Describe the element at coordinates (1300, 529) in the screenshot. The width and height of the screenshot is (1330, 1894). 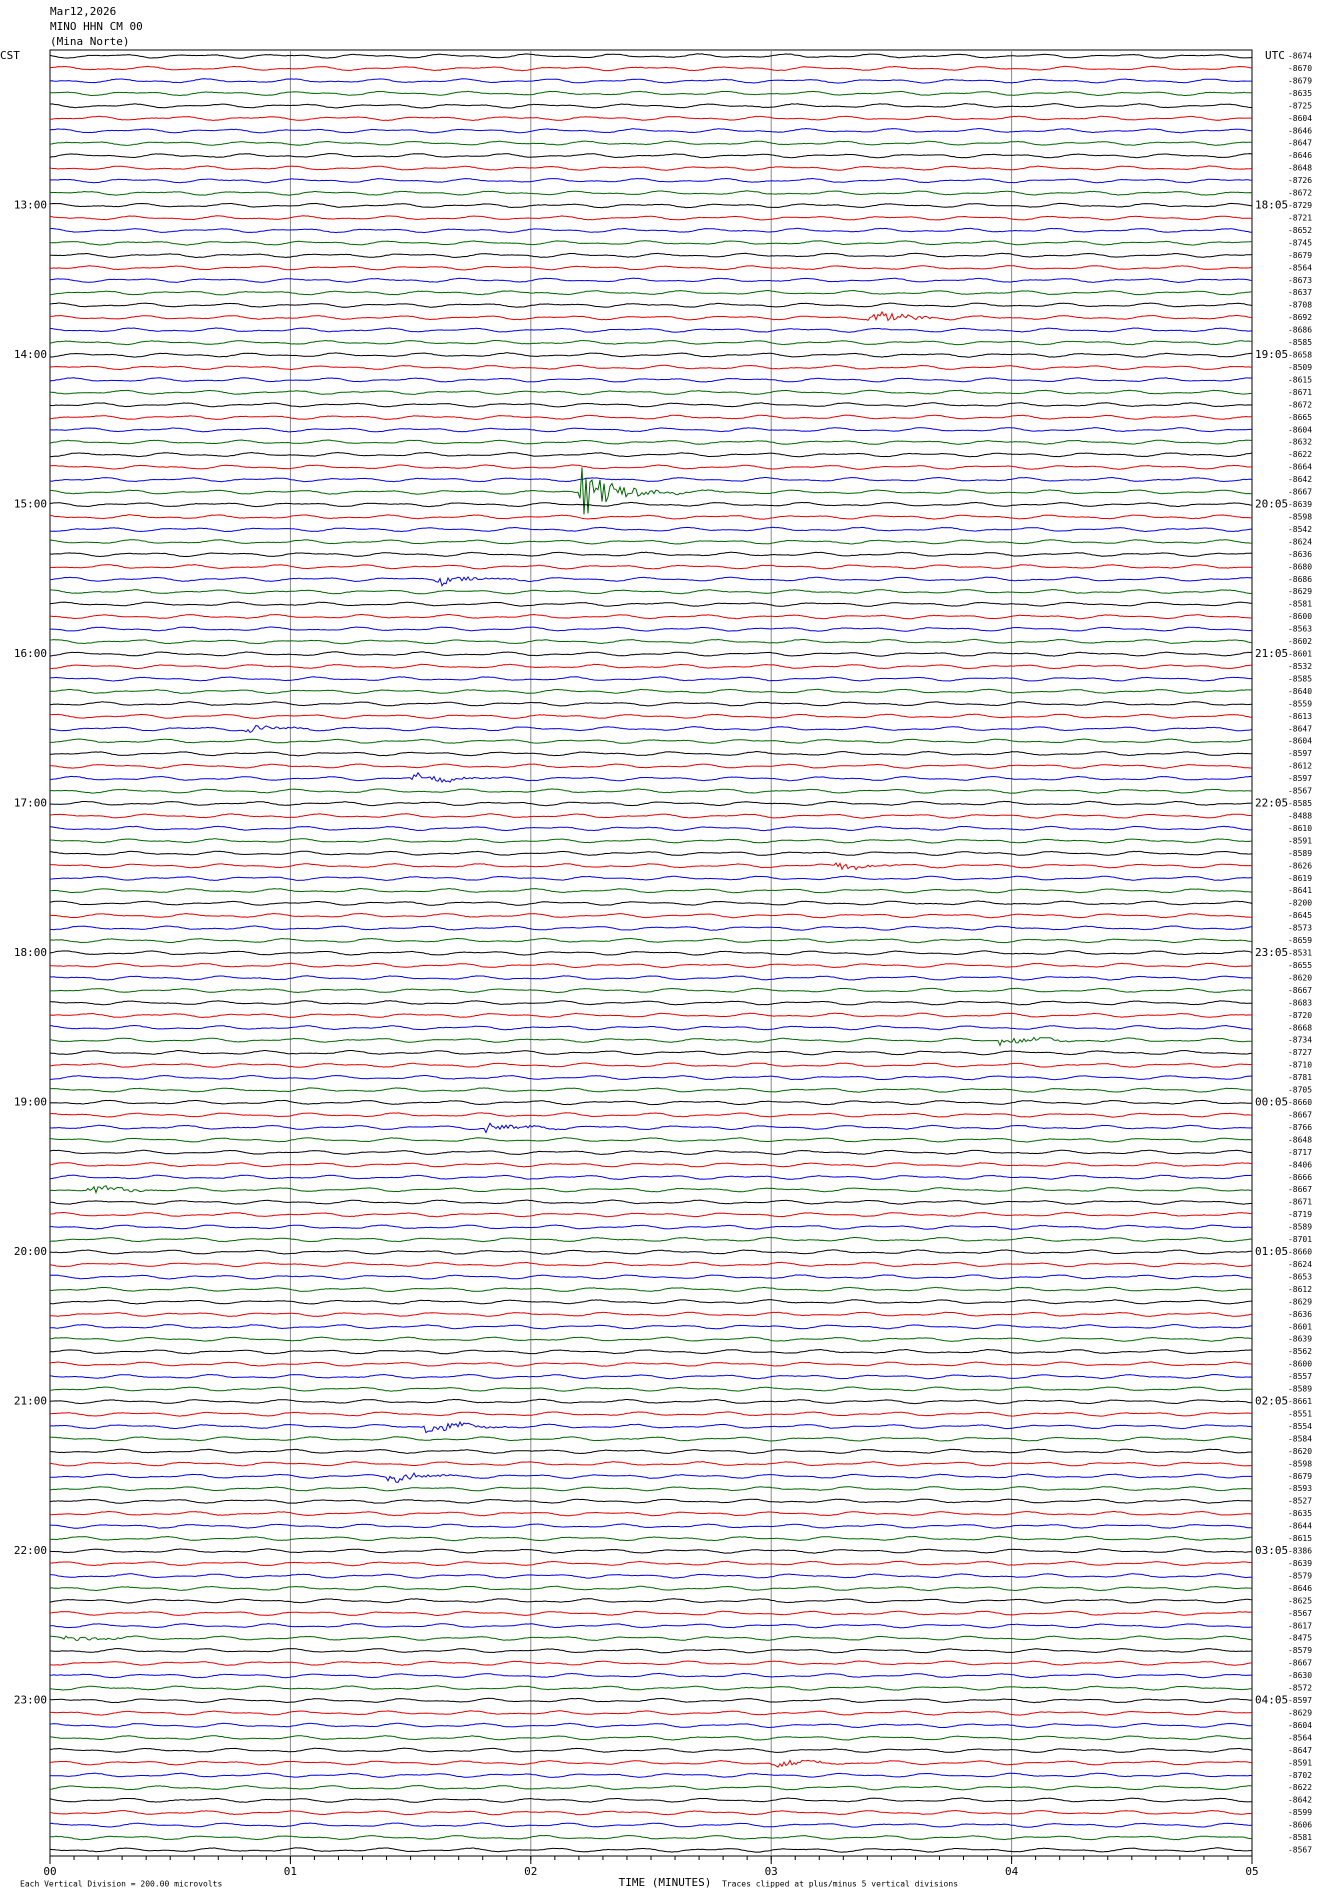
I see `trace-offset: -8542` at that location.